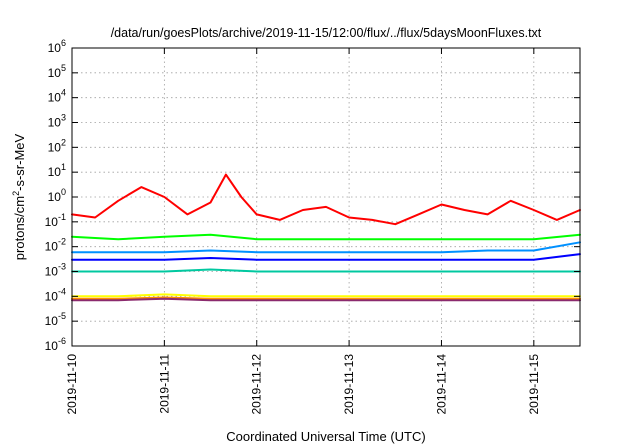 This screenshot has width=640, height=448. I want to click on y-axis-label: protons/cm2-s-sr-MeV, so click(19, 196).